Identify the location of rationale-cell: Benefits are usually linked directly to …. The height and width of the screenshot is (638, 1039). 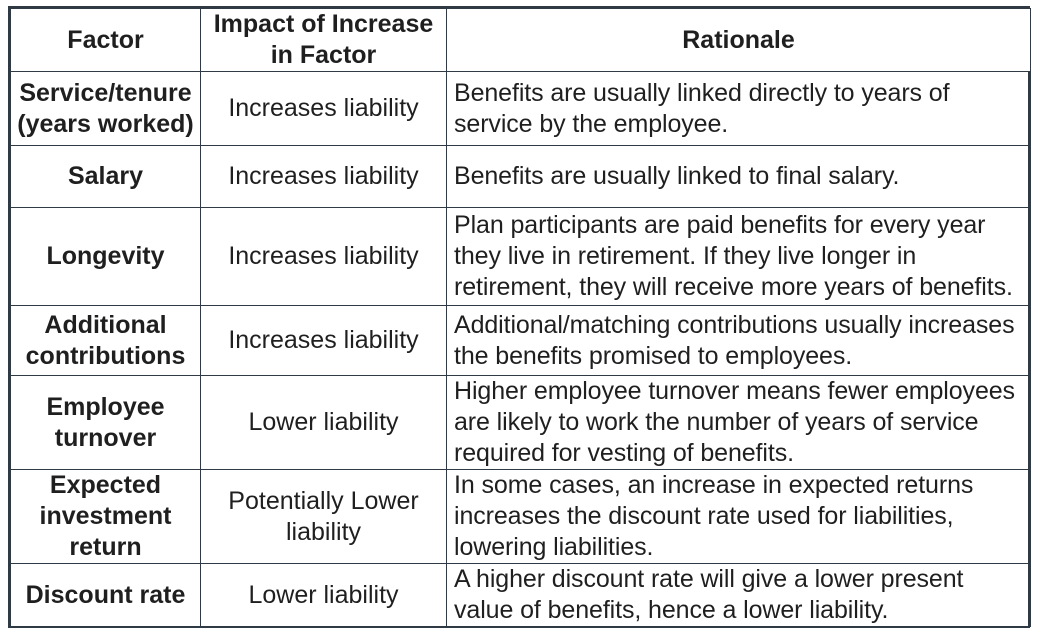
(738, 108).